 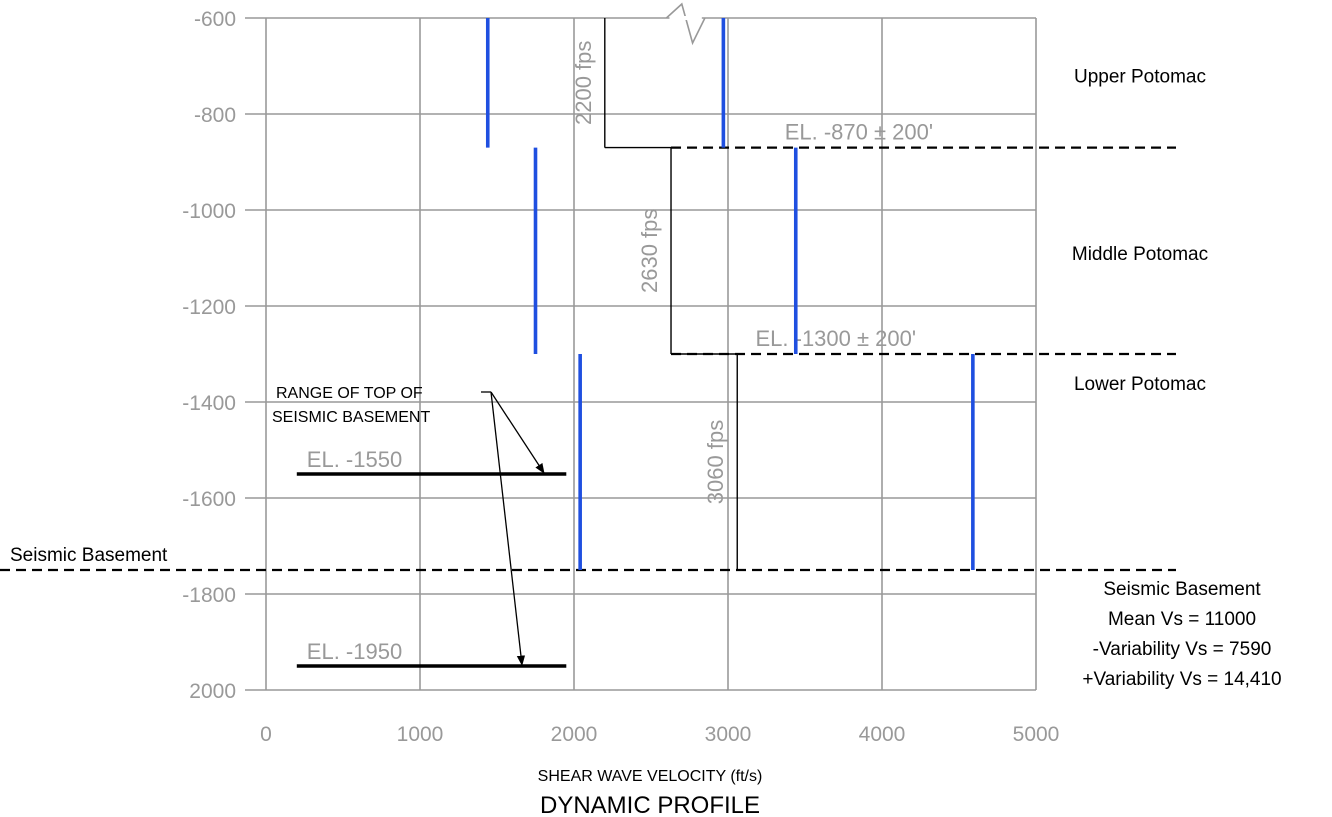 I want to click on y-tick-label: -1600, so click(x=209, y=499).